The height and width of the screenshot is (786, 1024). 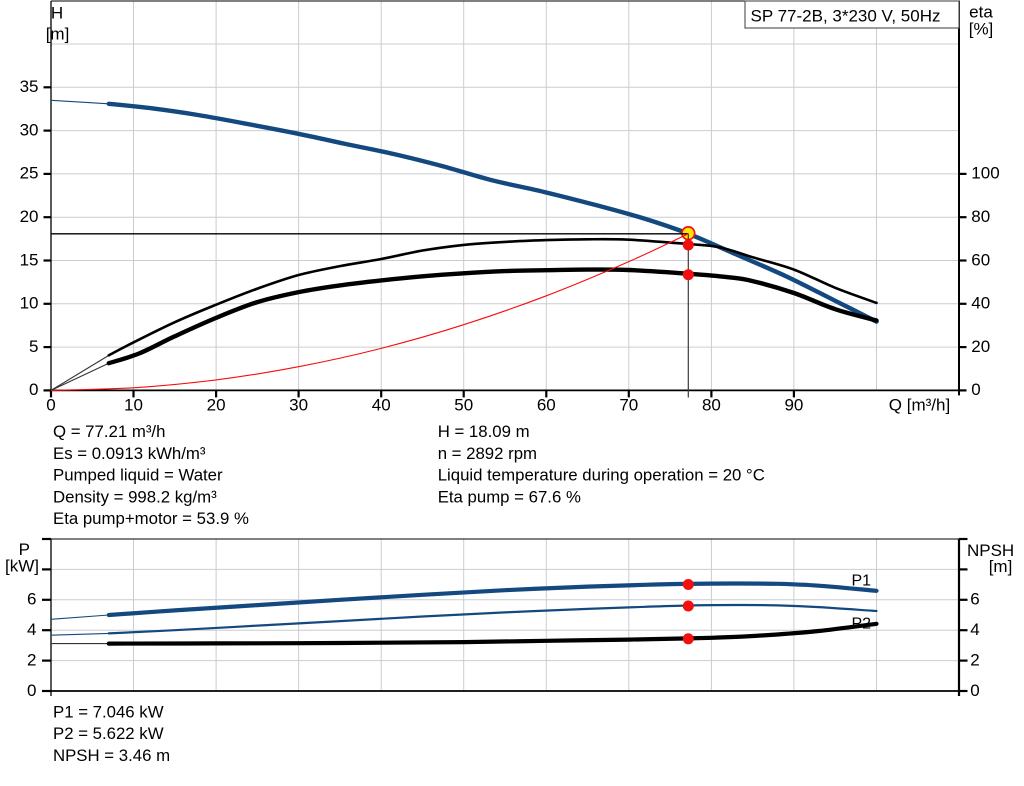 I want to click on svg-text: Es = 0.0913 kWh/m³, so click(x=129, y=453).